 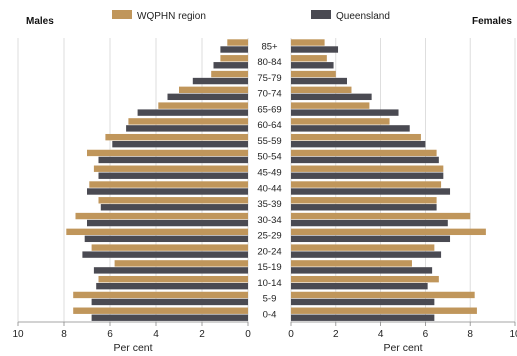 I want to click on legend-swatch-queensland, so click(x=321, y=14).